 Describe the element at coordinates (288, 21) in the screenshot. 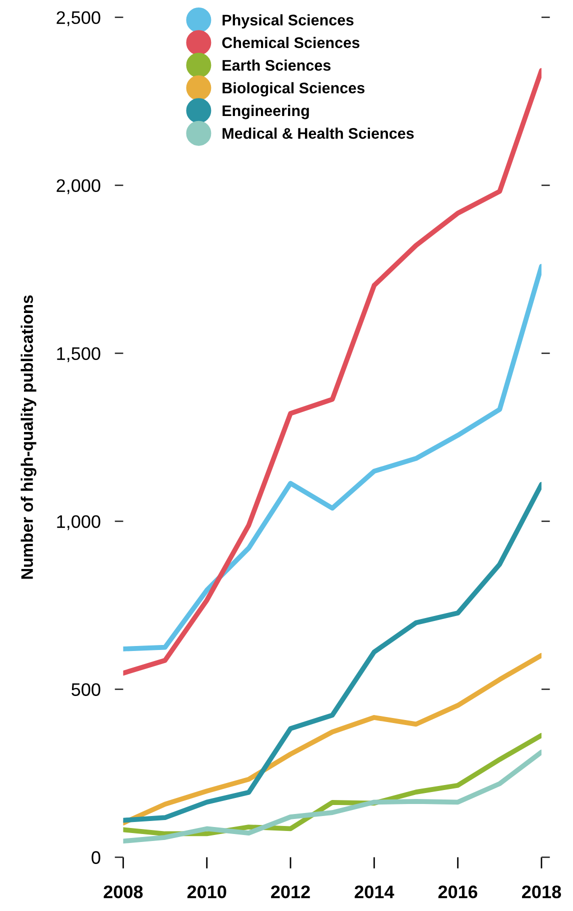

I see `legend-label: Physical Sciences` at that location.